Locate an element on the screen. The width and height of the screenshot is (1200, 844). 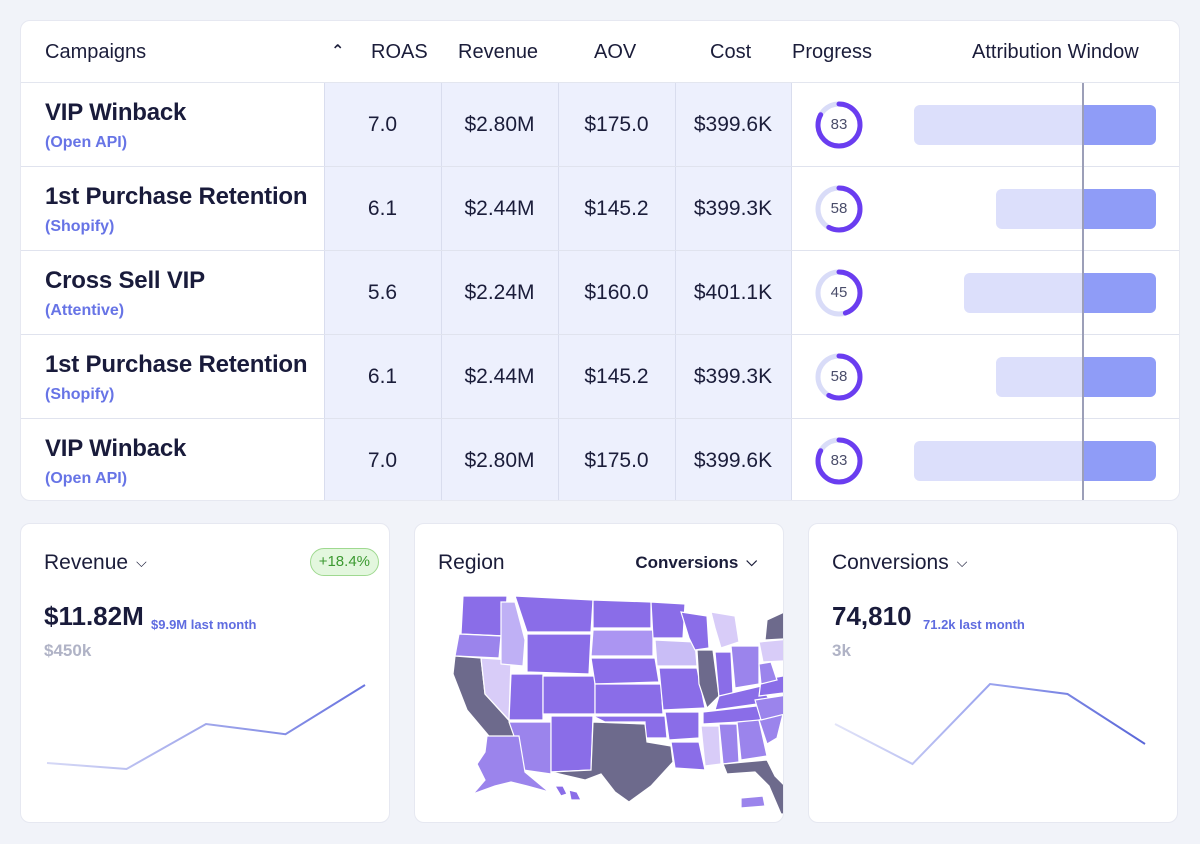
header-aov: AOV is located at coordinates (615, 52).